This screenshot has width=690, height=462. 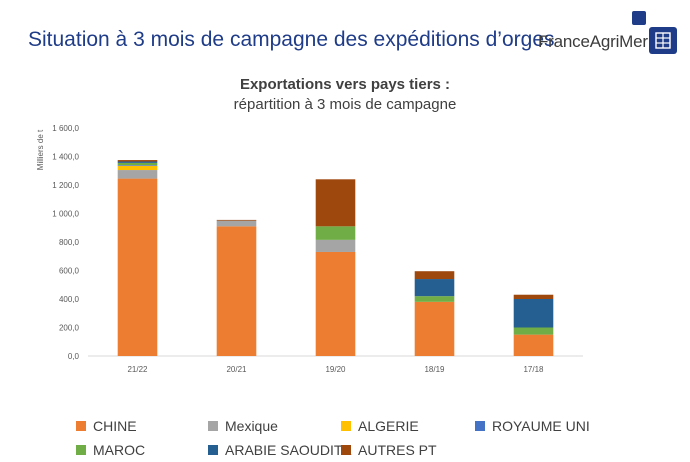 I want to click on legend-item: ROYAUME UNI, so click(x=532, y=426).